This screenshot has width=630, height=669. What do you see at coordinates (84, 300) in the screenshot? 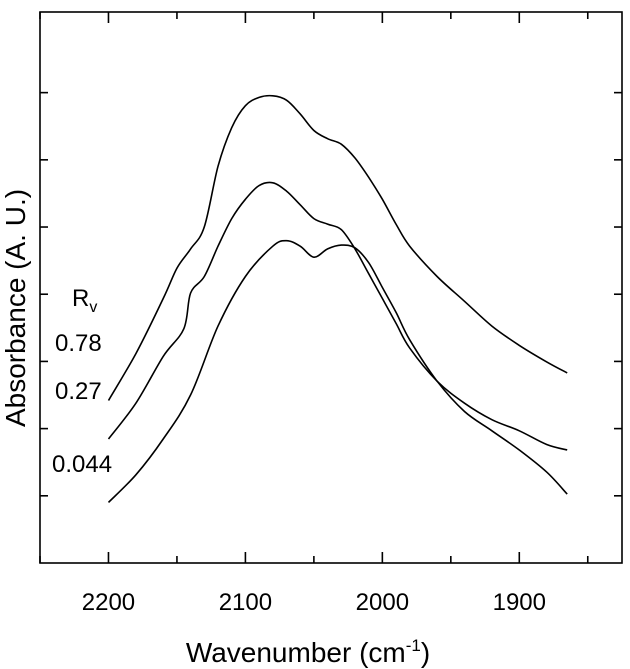
I see `legend-title: Rv` at bounding box center [84, 300].